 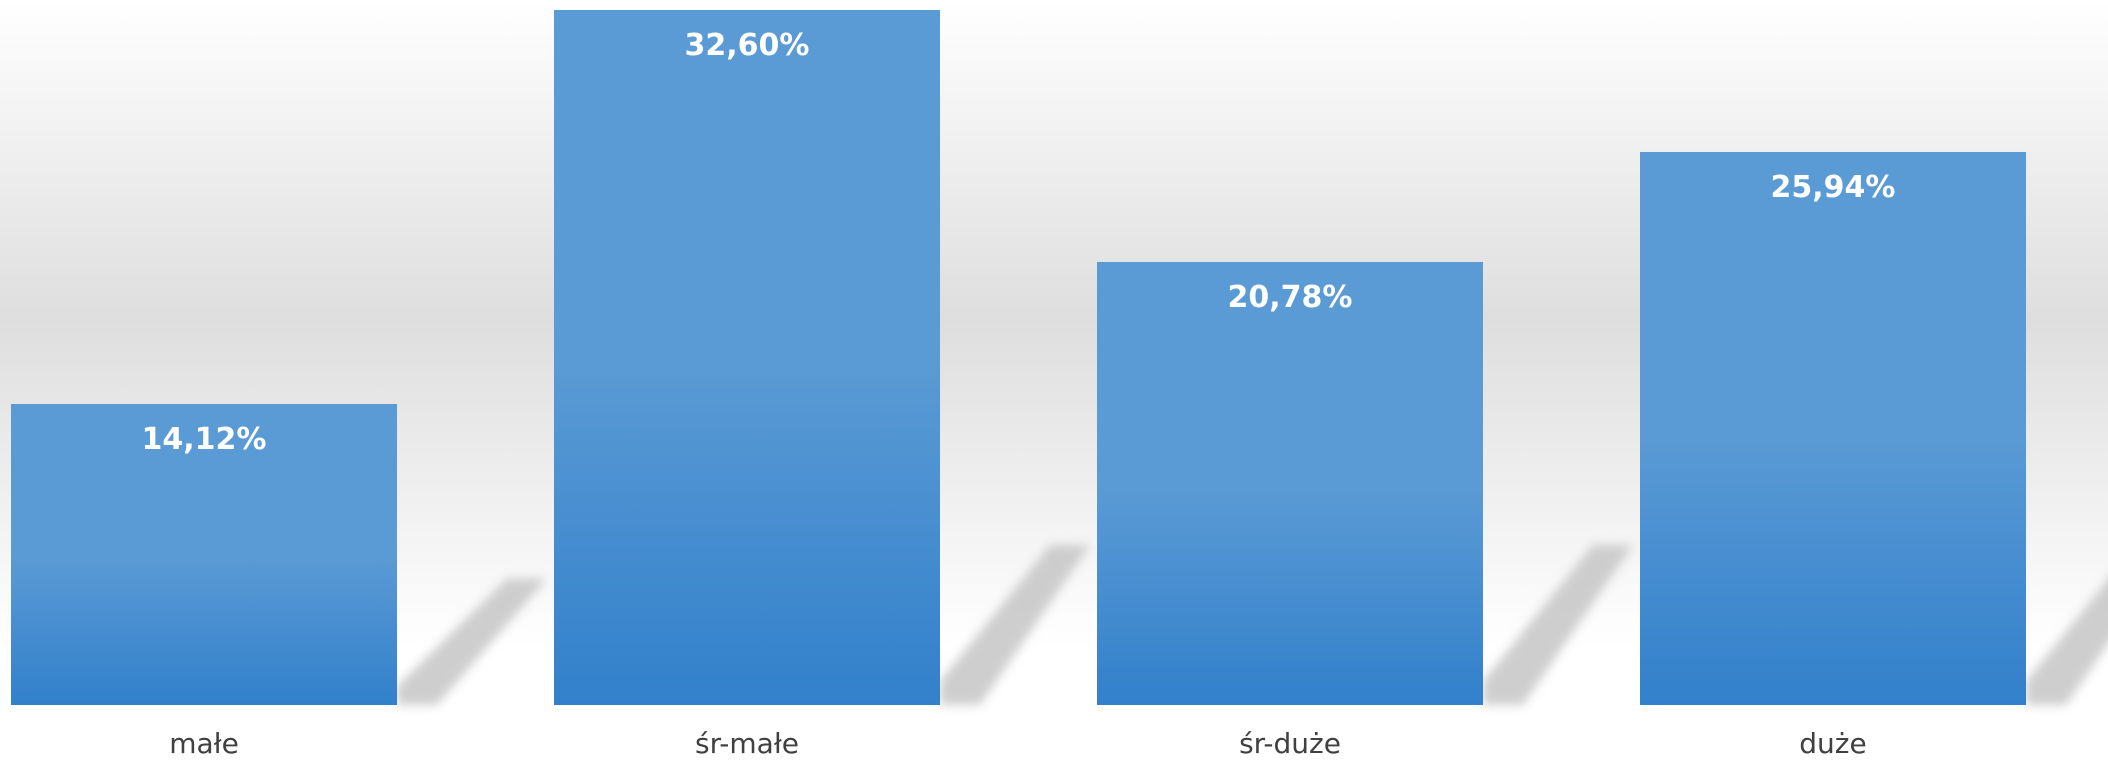 I want to click on category-labels: małe śr-małe śr-duże duże, so click(x=1018, y=743).